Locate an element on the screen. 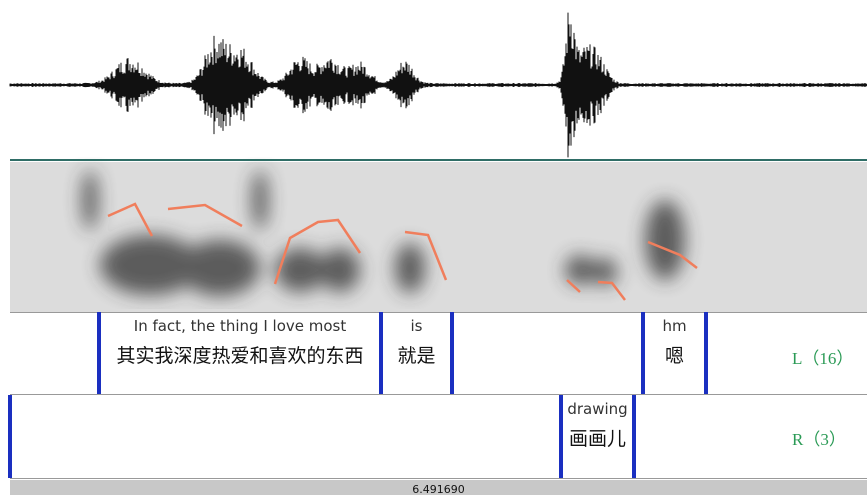 Image resolution: width=867 pixels, height=500 pixels. pitch-contour is located at coordinates (402, 251).